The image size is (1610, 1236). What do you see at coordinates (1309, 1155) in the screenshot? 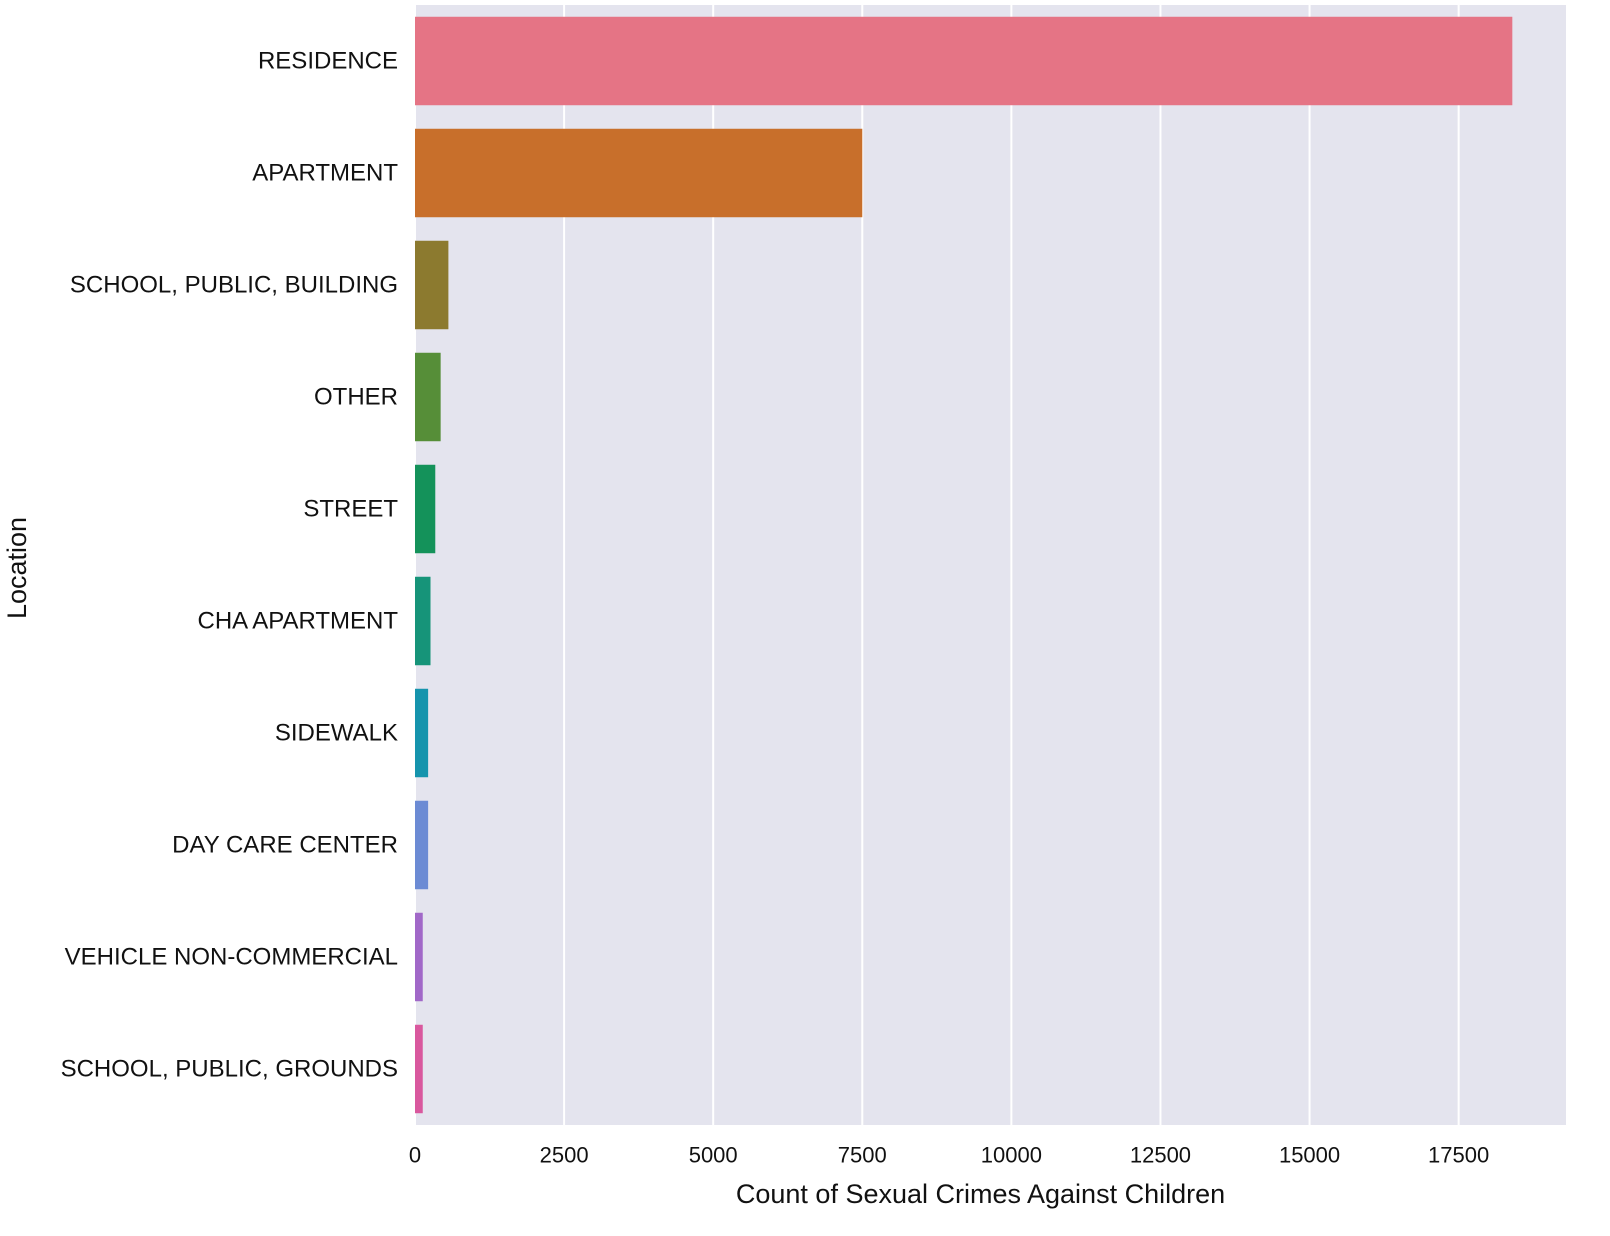
I see `x-tick-label-6: 15000` at bounding box center [1309, 1155].